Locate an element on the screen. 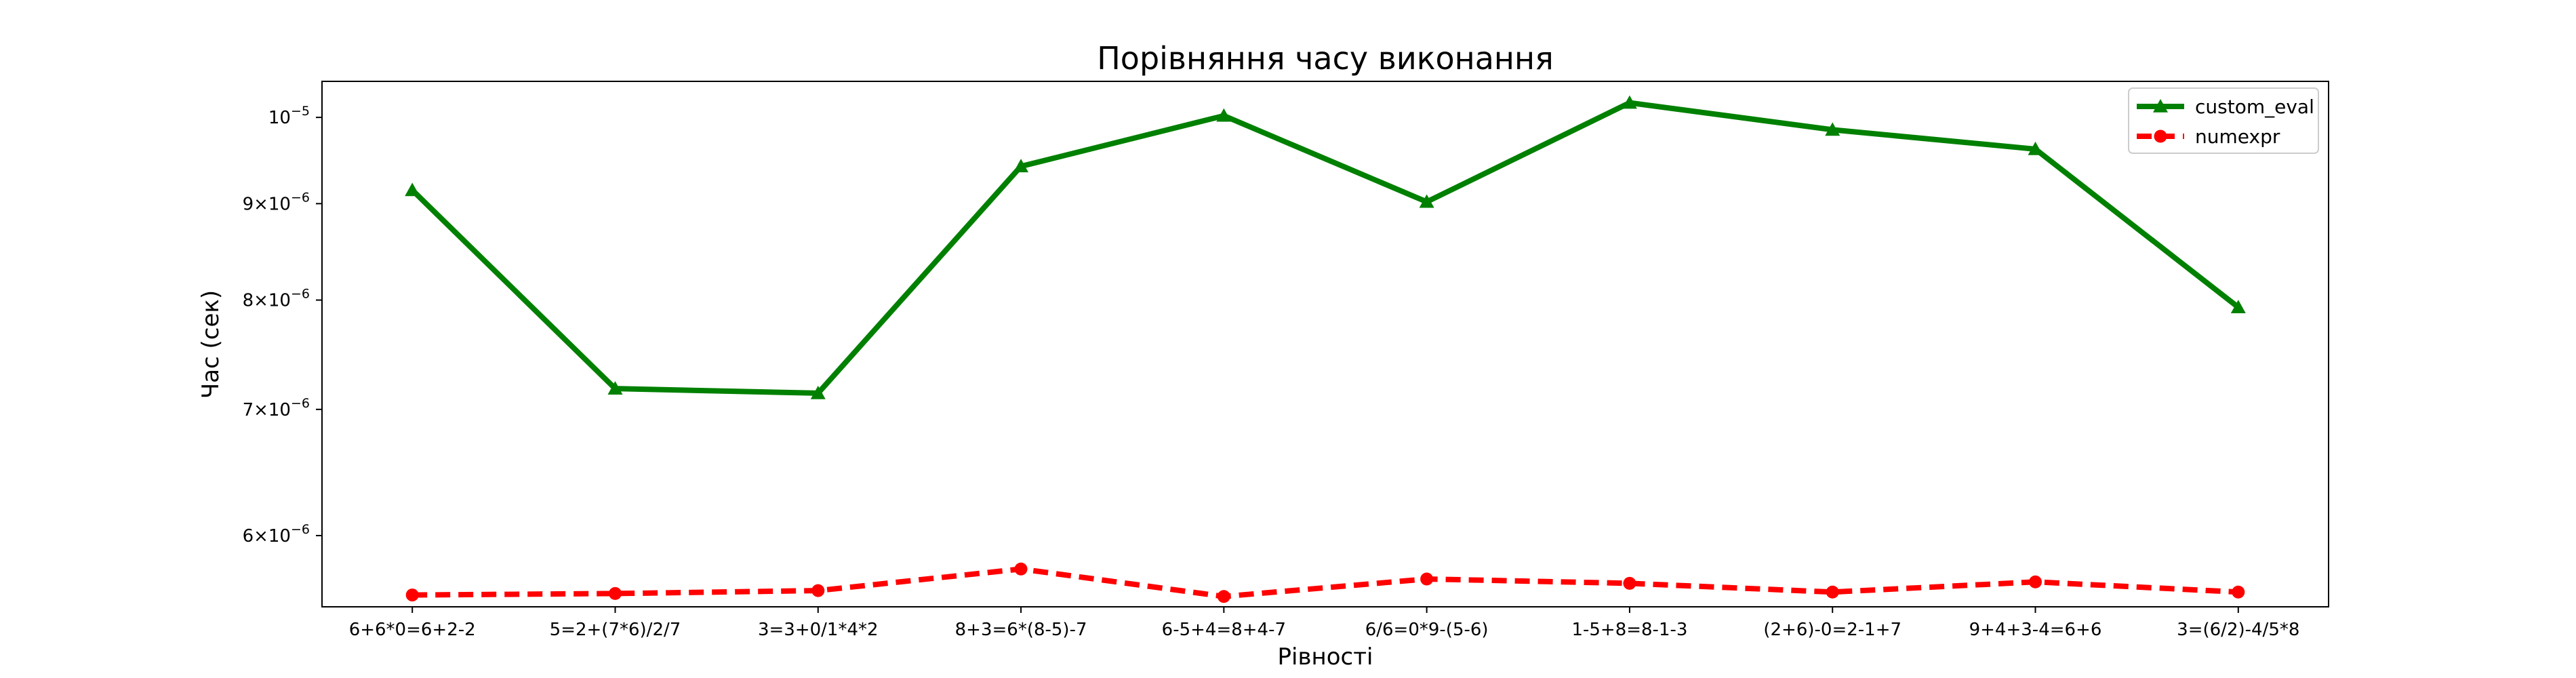  x-tick-label: 6/6=0*9-(5-6) is located at coordinates (1427, 630).